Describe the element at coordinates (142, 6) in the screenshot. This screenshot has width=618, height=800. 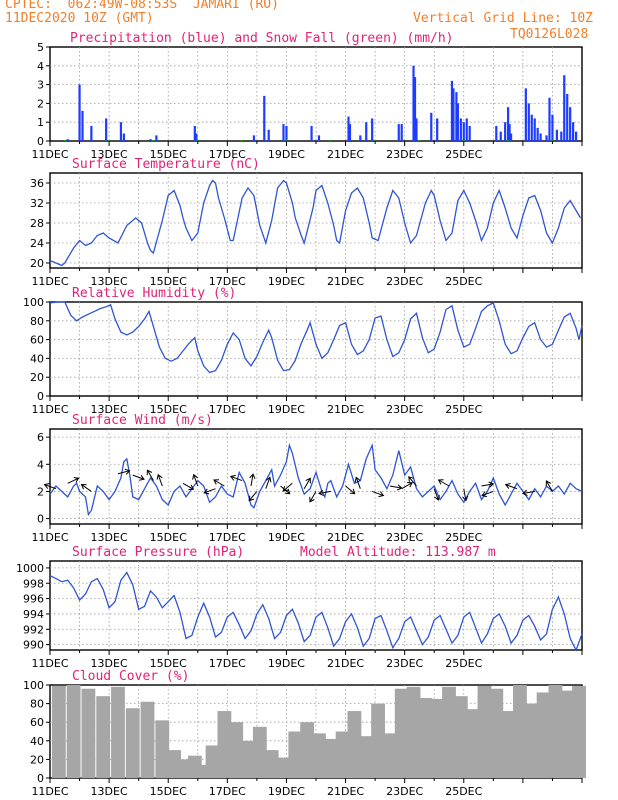
I see `header-station: CPTEC: 062:49W-08:53S JAMARI (RO)` at that location.